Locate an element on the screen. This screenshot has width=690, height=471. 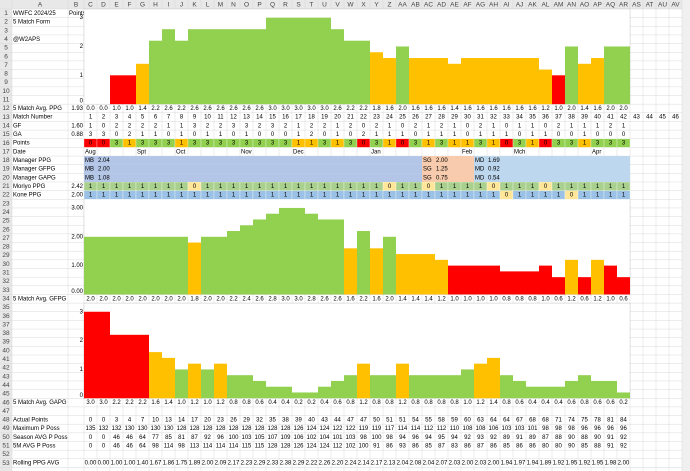
table-value: 101 is located at coordinates (532, 429).